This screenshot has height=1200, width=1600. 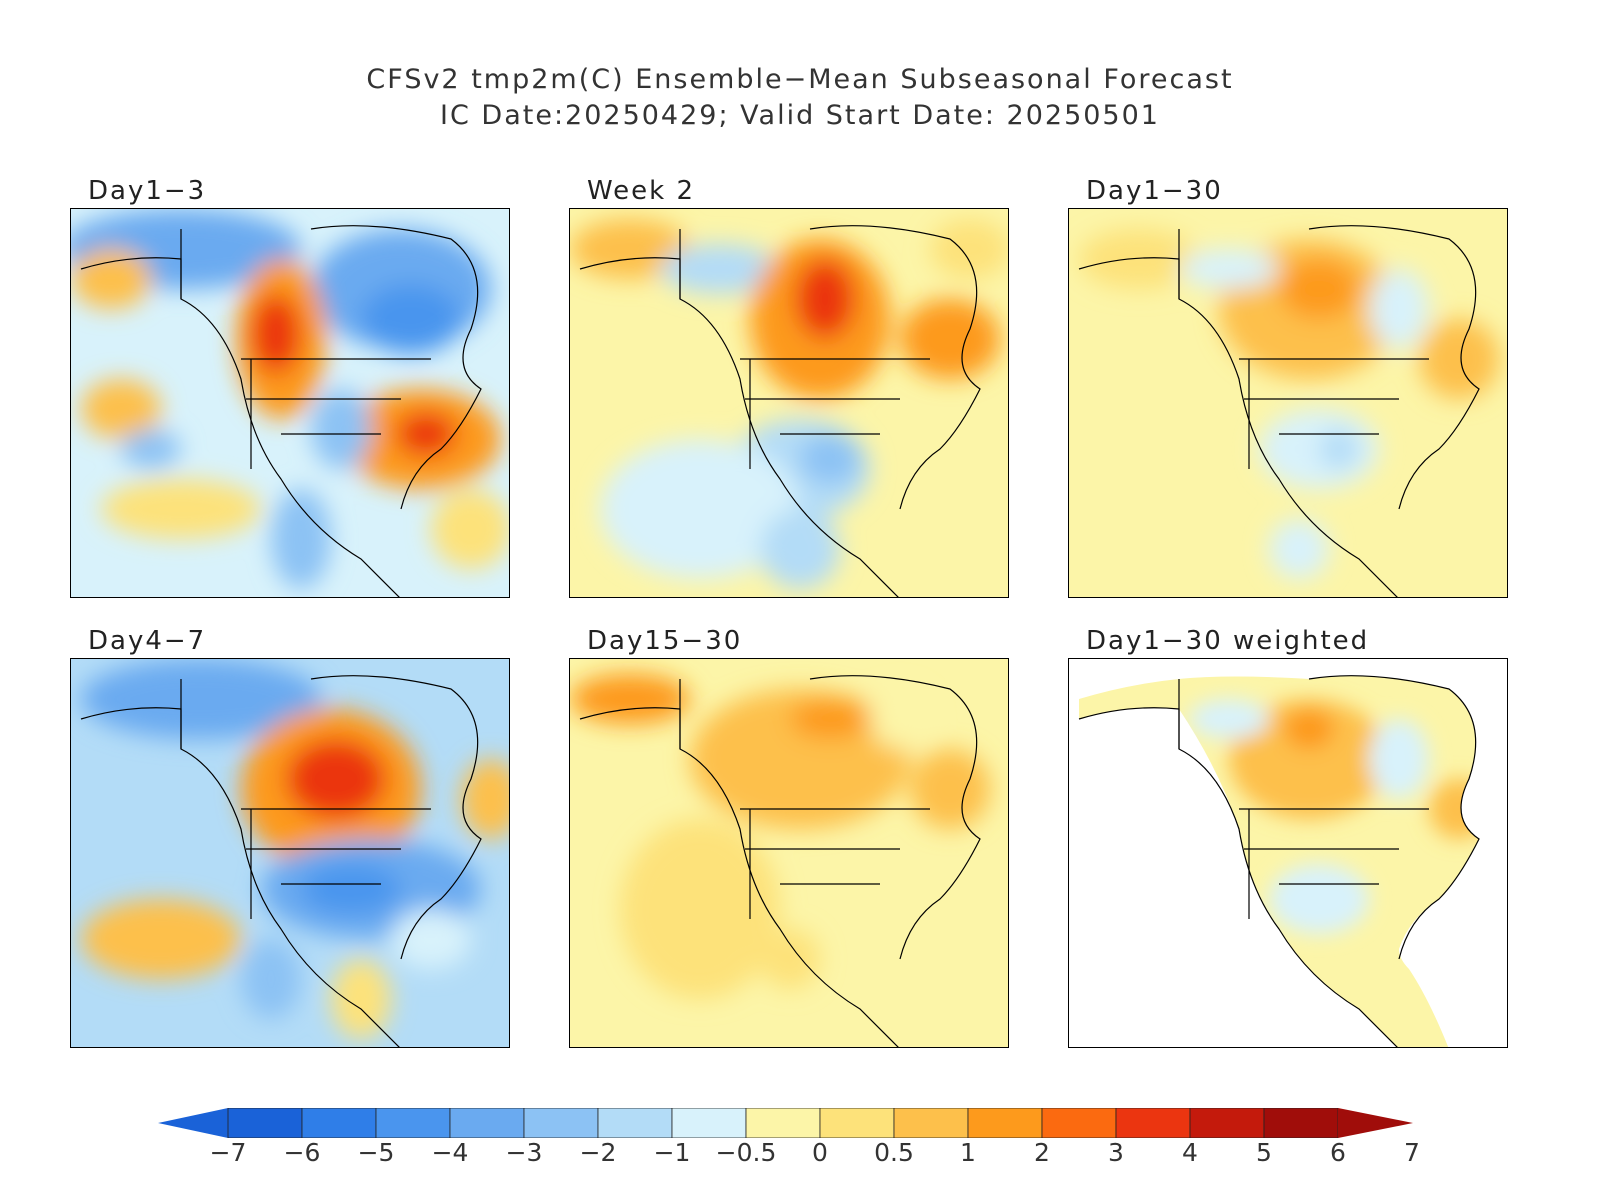 I want to click on colorbar-tick-label: 5, so click(x=1264, y=1152).